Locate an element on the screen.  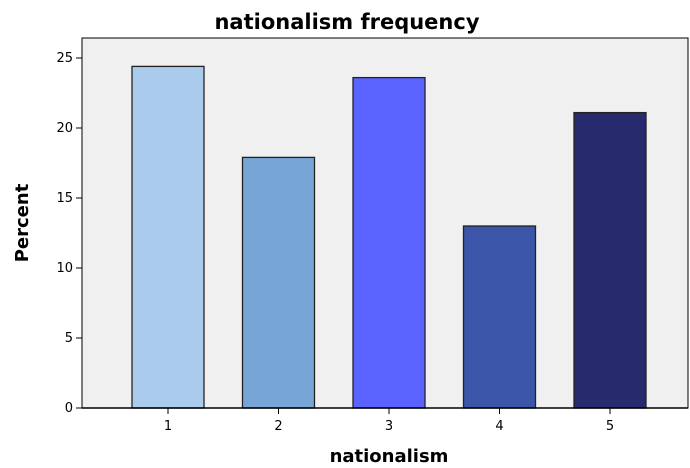
y-tick-label: 15 is located at coordinates (64, 198).